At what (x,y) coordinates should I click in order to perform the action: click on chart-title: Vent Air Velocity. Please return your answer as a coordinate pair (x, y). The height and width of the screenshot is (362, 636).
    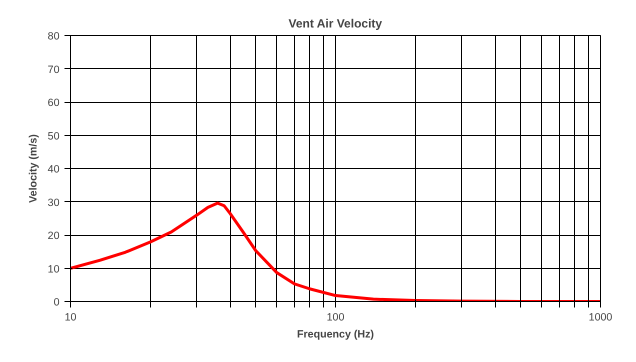
    Looking at the image, I should click on (335, 23).